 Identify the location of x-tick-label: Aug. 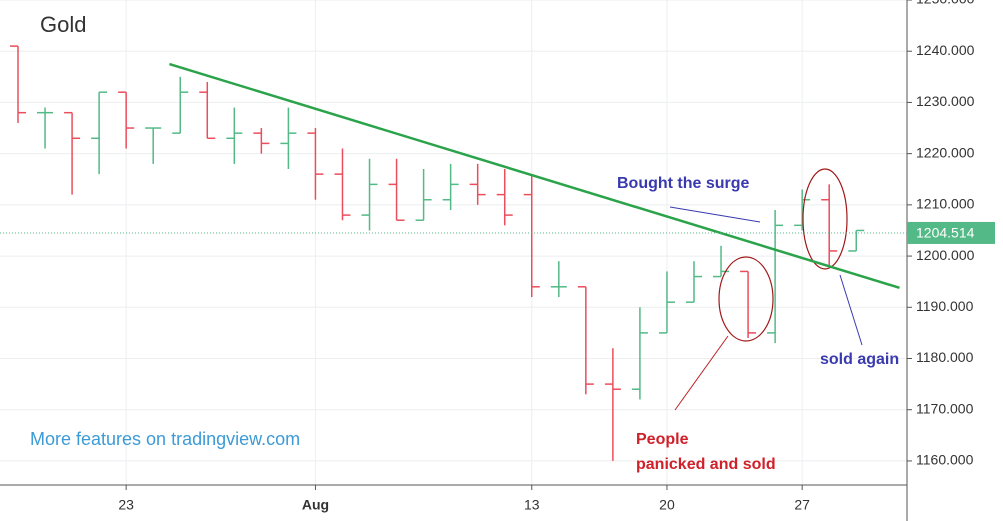
(315, 505).